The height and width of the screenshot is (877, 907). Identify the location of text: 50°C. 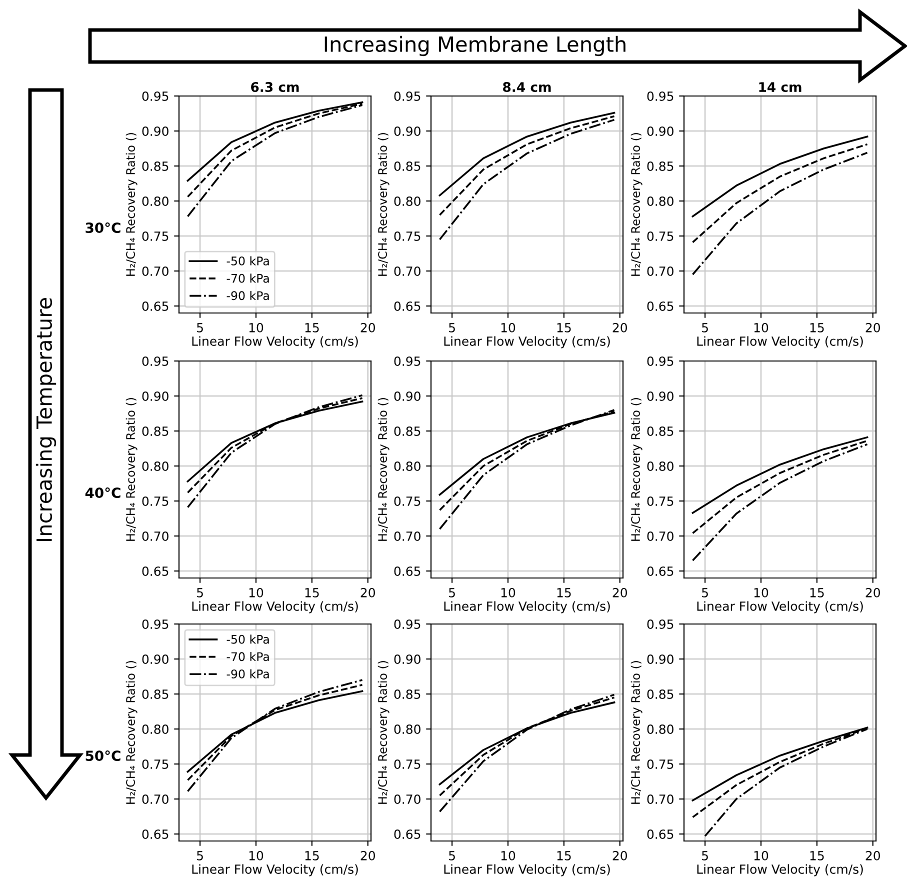
(103, 756).